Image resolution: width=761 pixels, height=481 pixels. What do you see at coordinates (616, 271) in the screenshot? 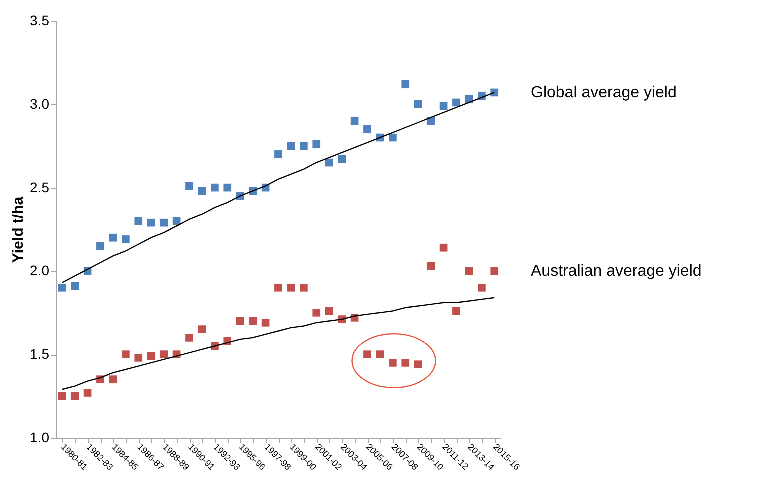
I see `text: Australian average yield` at bounding box center [616, 271].